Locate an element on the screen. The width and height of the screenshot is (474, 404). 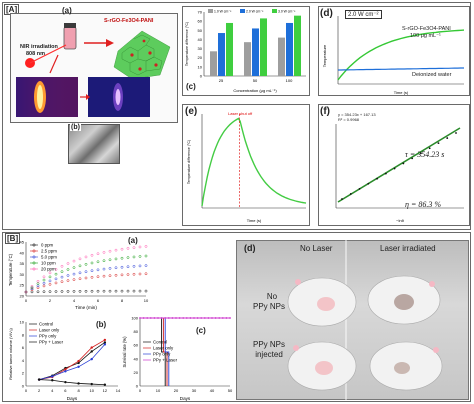
y-axis-title: Temperature (°C) is located at coordinates (10, 269).